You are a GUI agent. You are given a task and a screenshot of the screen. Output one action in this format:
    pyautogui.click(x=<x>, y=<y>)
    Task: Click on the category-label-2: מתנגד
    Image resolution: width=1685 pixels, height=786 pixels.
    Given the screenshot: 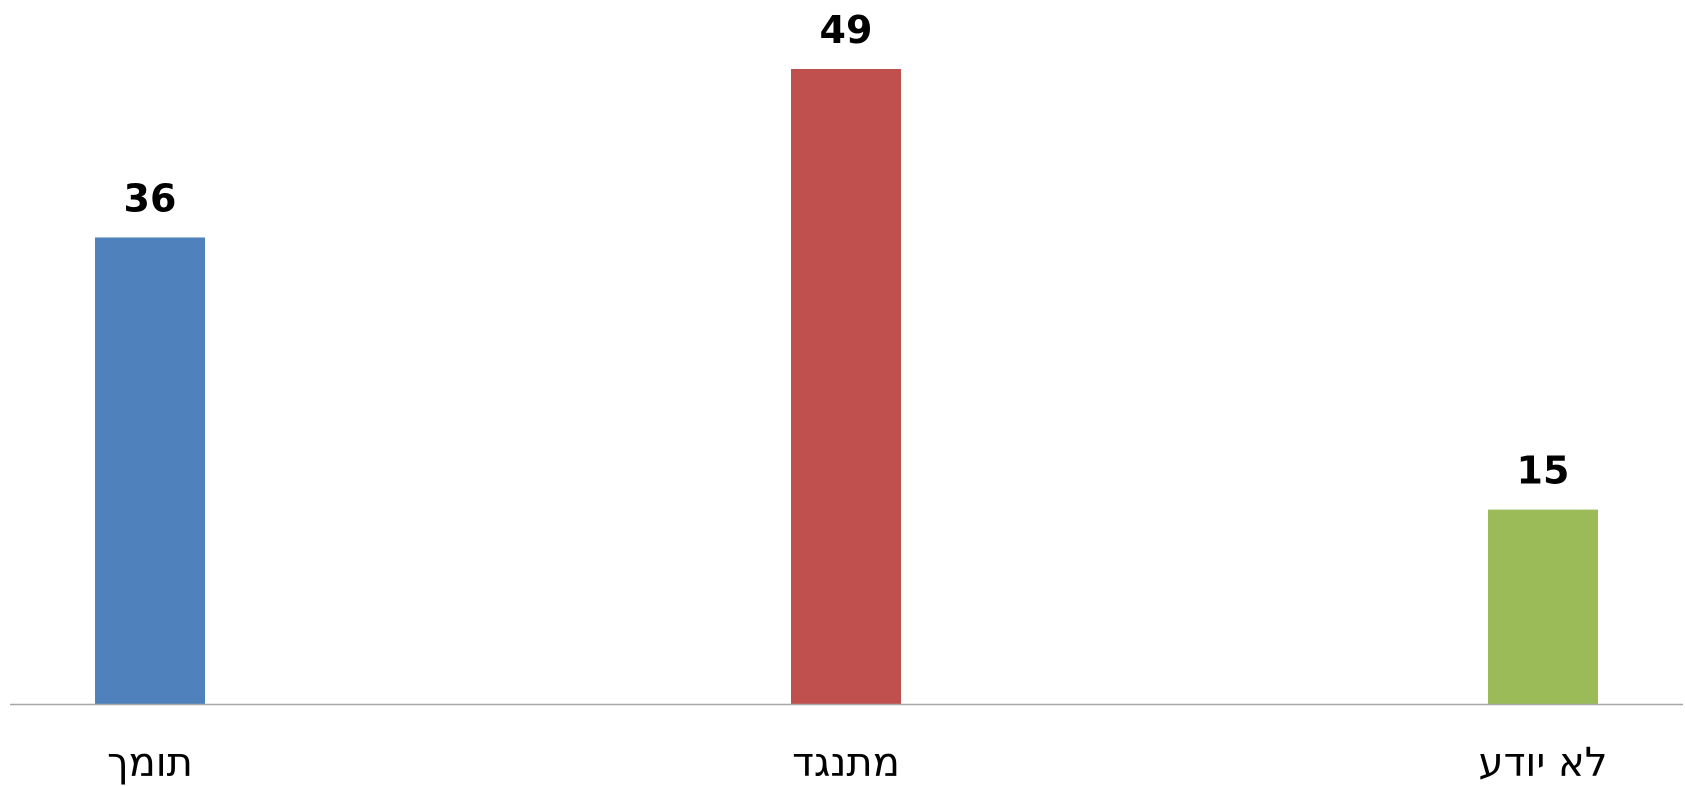 What is the action you would take?
    pyautogui.click(x=846, y=763)
    